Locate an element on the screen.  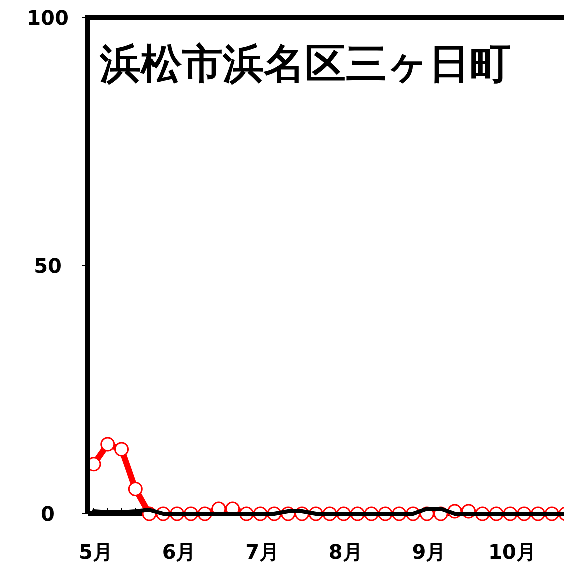
x-tick-label: 8月 is located at coordinates (345, 552).